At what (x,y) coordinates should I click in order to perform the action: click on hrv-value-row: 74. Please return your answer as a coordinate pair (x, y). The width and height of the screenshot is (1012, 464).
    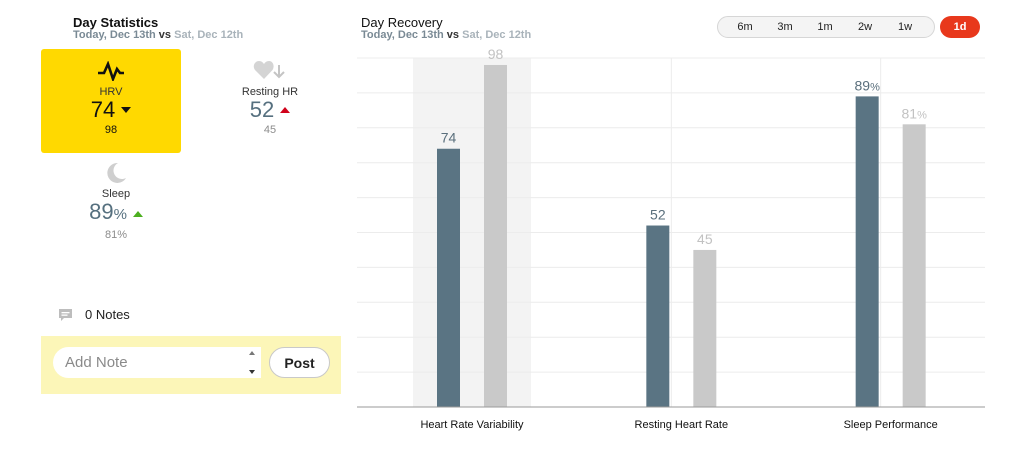
    Looking at the image, I should click on (111, 109).